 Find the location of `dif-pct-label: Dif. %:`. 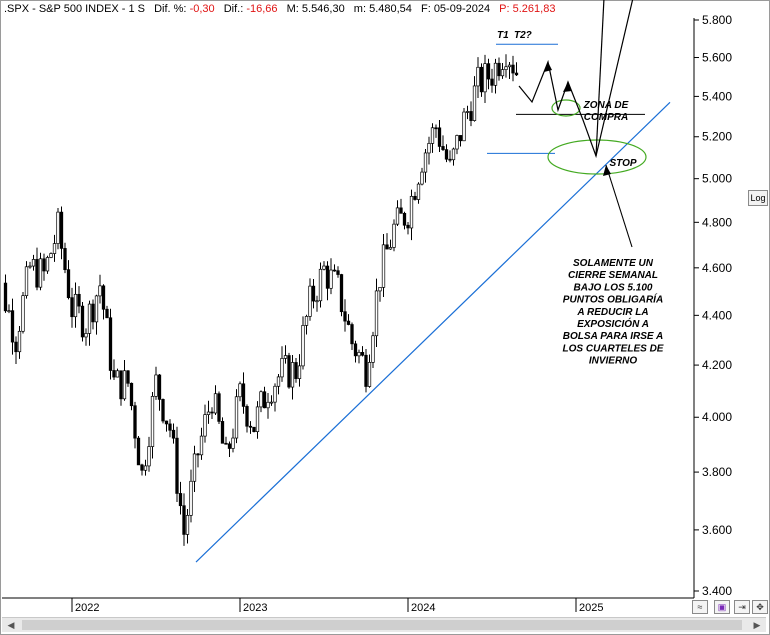

dif-pct-label: Dif. %: is located at coordinates (170, 9).